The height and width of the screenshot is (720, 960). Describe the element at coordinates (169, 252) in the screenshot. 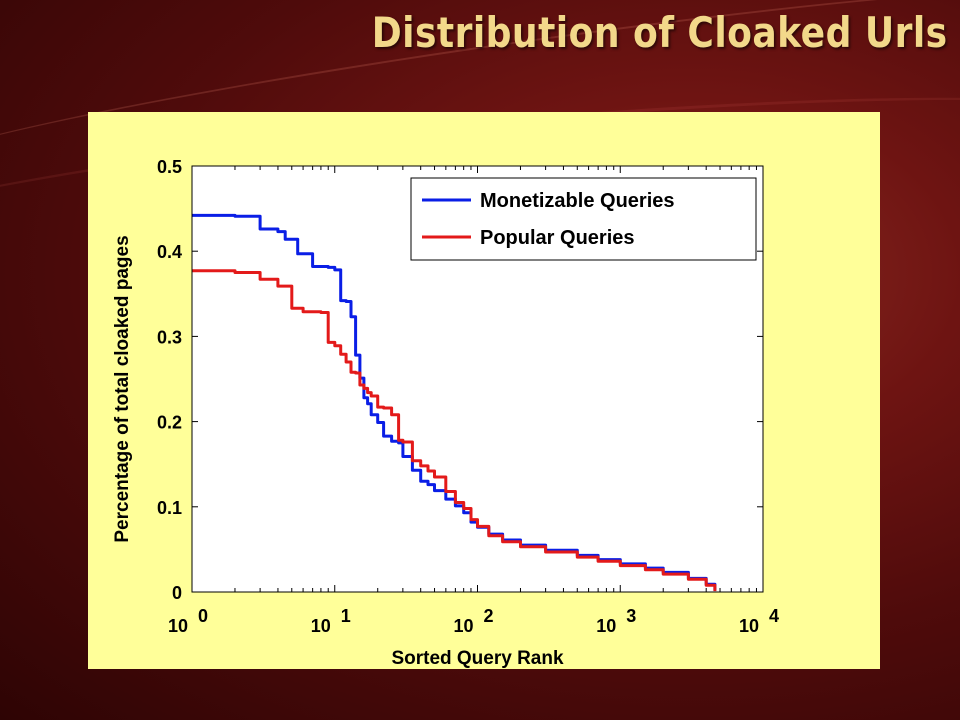

I see `y-tick-label: 0.4` at that location.